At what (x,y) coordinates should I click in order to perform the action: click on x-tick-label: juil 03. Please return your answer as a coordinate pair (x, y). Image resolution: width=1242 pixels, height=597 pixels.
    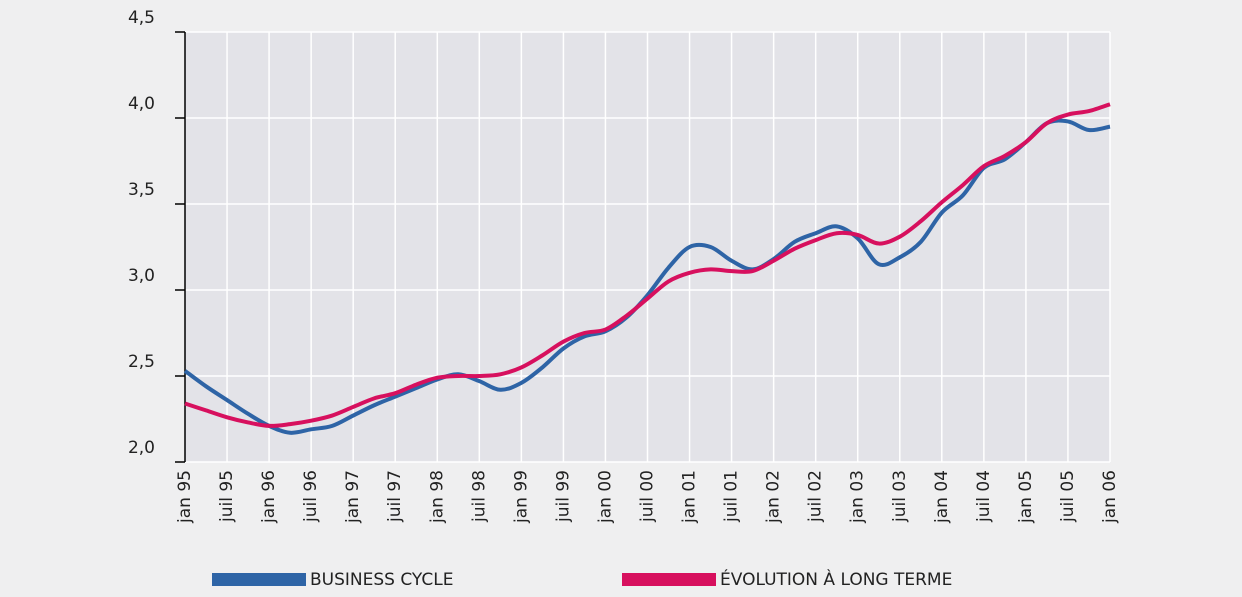
    Looking at the image, I should click on (900, 496).